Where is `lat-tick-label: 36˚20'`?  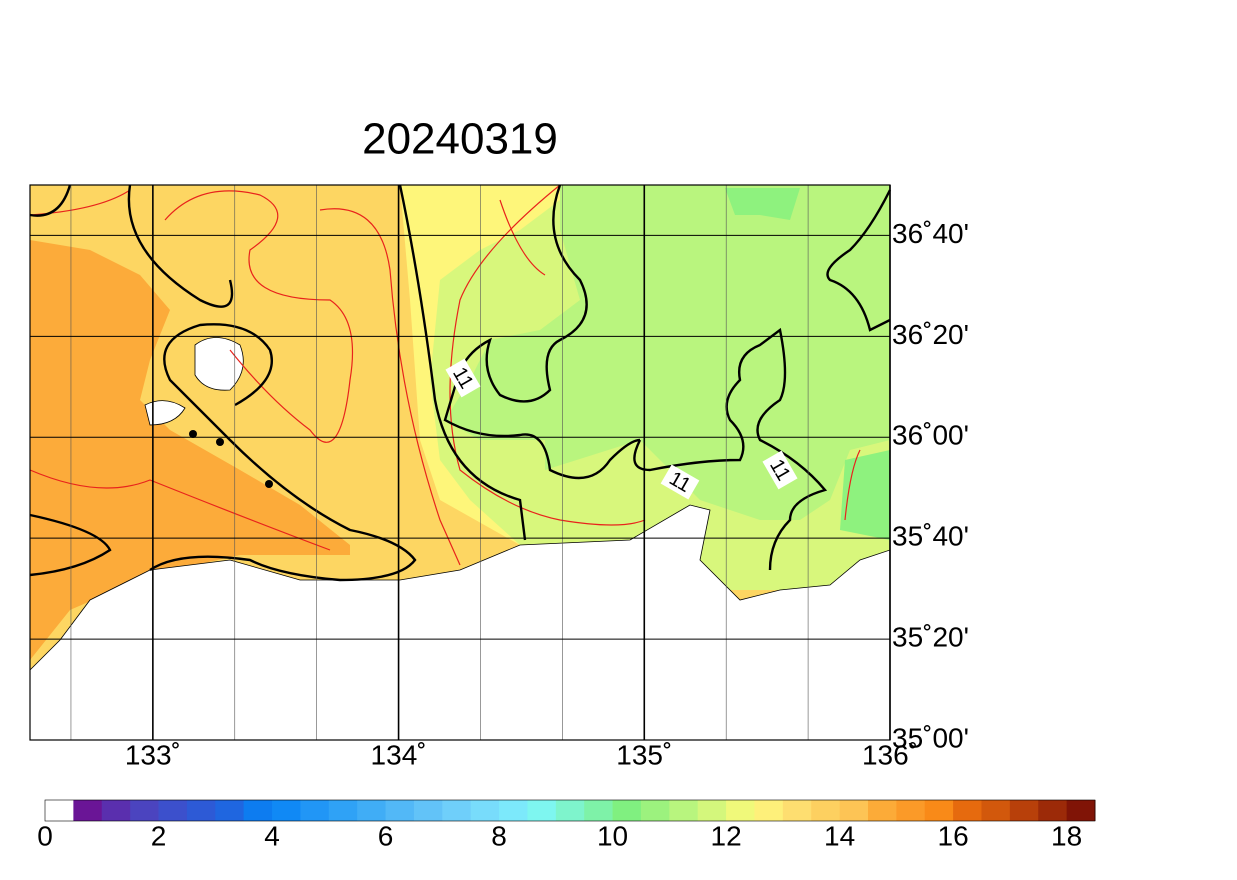 lat-tick-label: 36˚20' is located at coordinates (930, 334).